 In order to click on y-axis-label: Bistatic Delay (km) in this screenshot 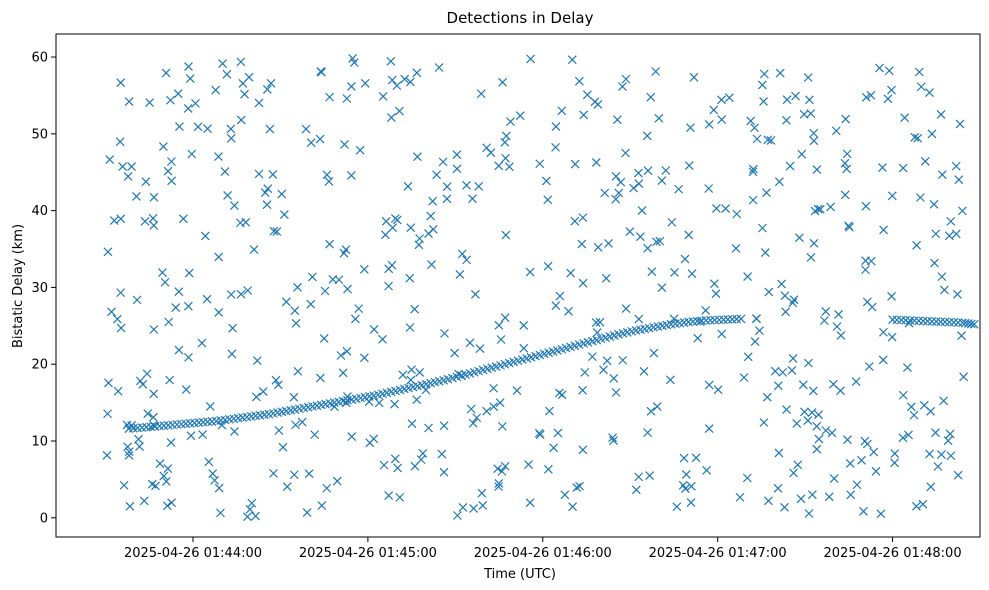, I will do `click(18, 286)`.